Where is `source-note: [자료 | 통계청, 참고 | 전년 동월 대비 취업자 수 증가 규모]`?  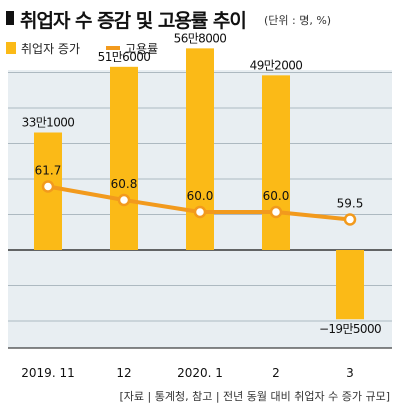 source-note: [자료 | 통계청, 참고 | 전년 동월 대비 취업자 수 증가 규모] is located at coordinates (254, 396).